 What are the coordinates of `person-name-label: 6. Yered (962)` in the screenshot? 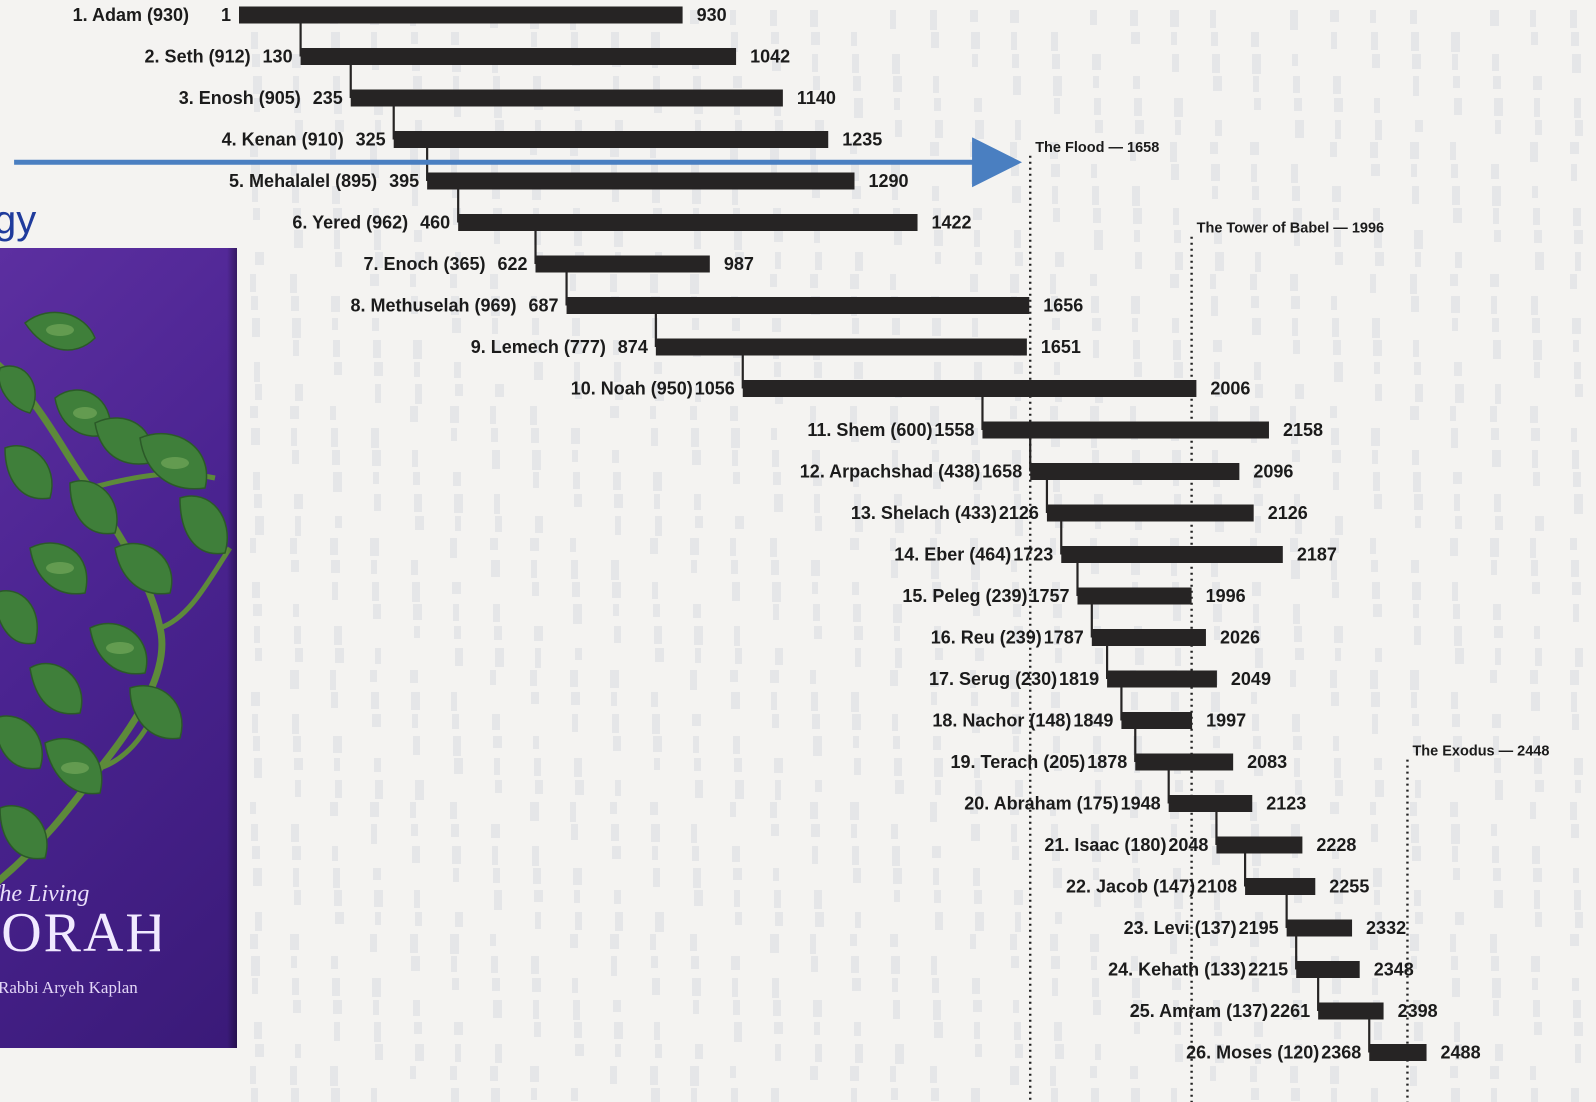 It's located at (350, 223).